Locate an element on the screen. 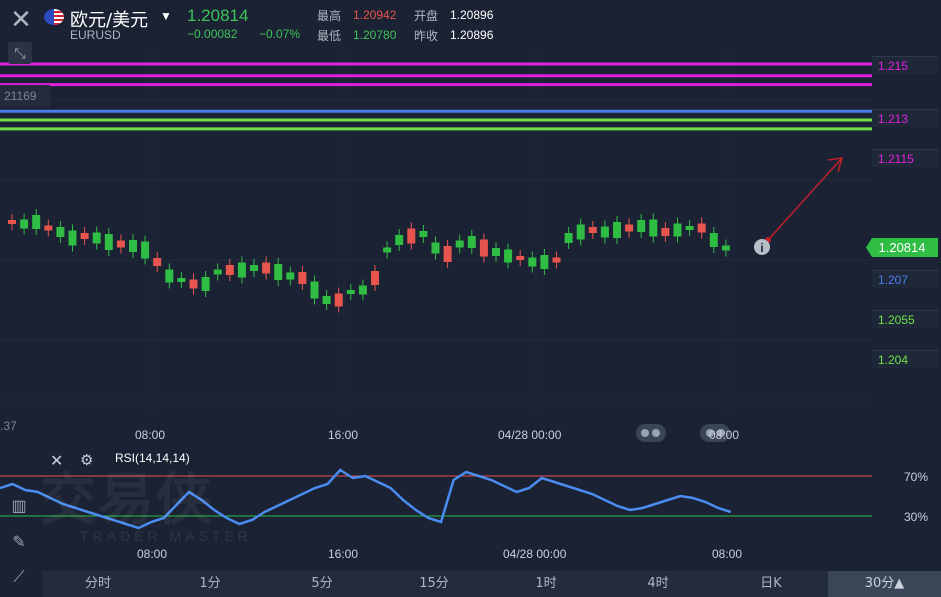  tab-1min: 1分 is located at coordinates (210, 583).